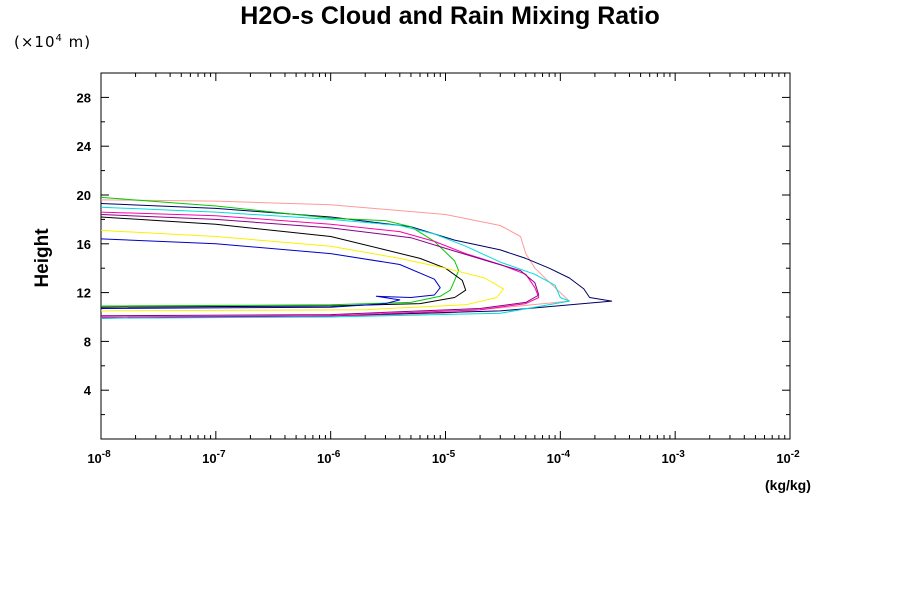 Image resolution: width=900 pixels, height=600 pixels. I want to click on y-unit-exponent: 4, so click(59, 38).